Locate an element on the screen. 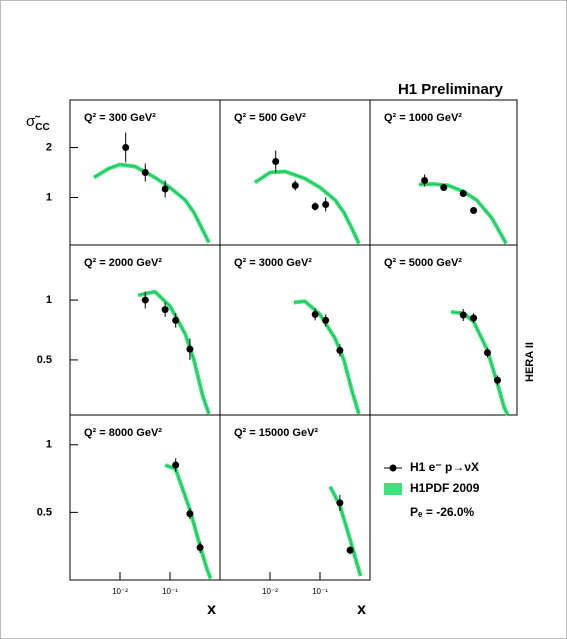 The width and height of the screenshot is (567, 639). legend-point is located at coordinates (393, 468).